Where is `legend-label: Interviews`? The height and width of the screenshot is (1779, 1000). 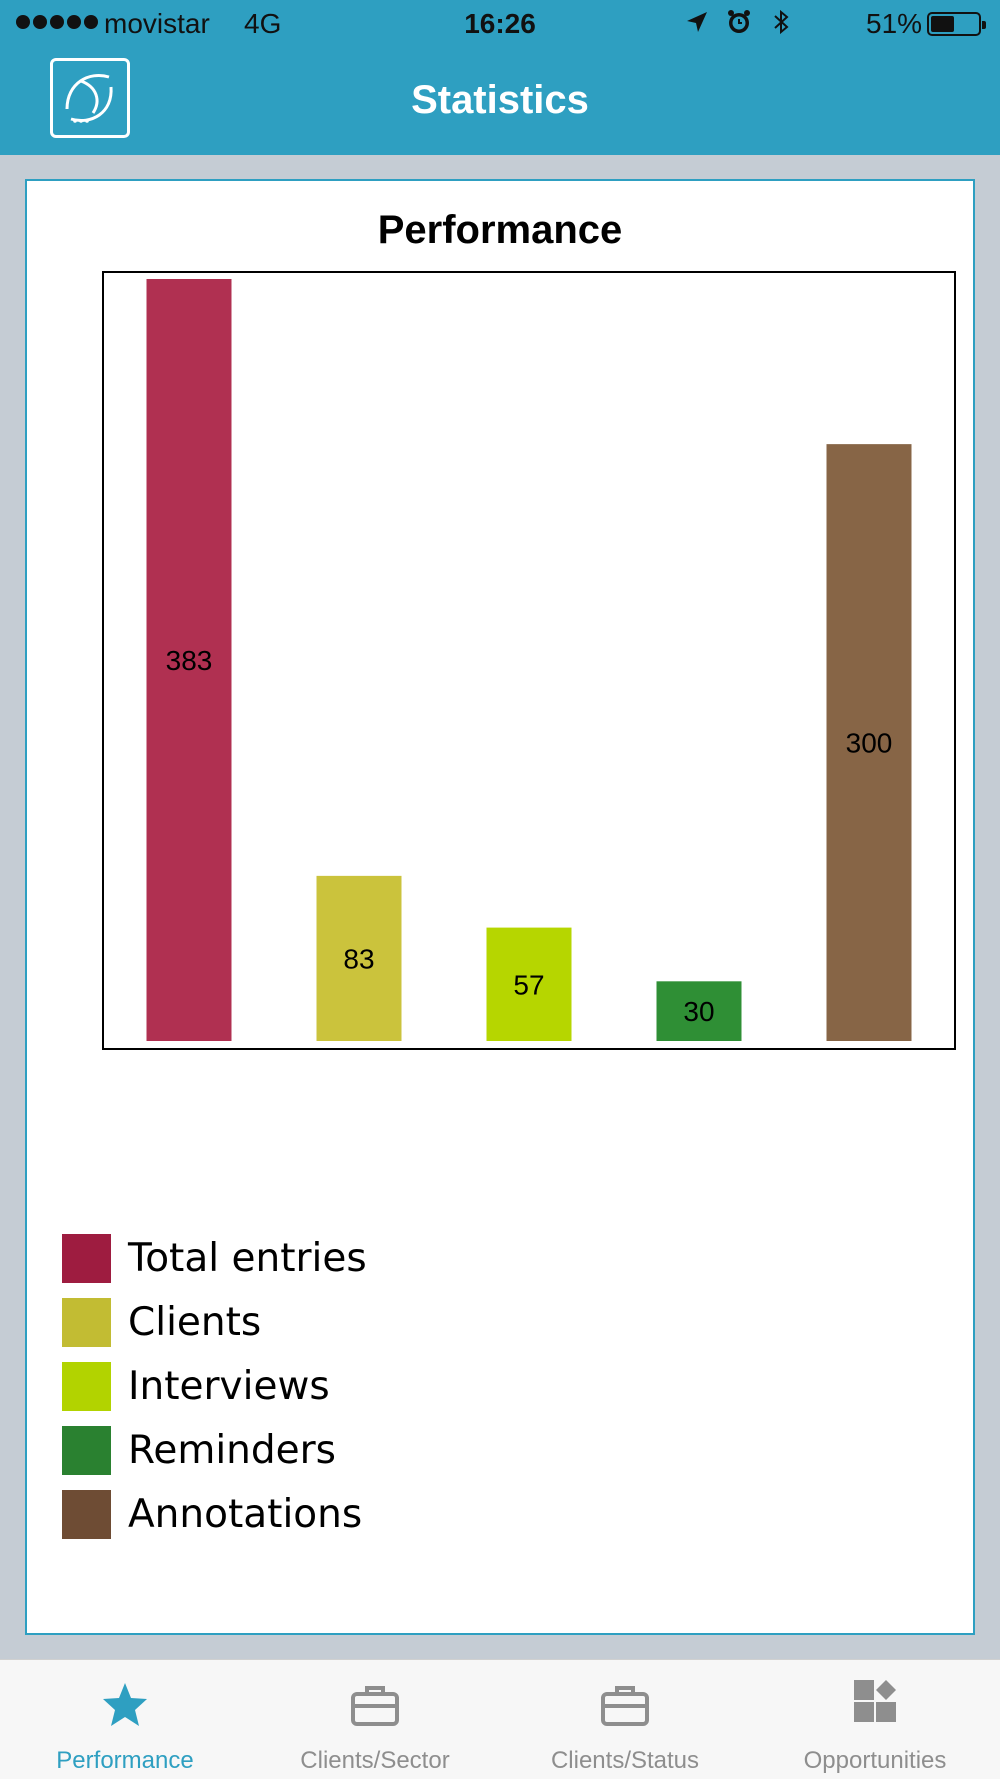 legend-label: Interviews is located at coordinates (229, 1386).